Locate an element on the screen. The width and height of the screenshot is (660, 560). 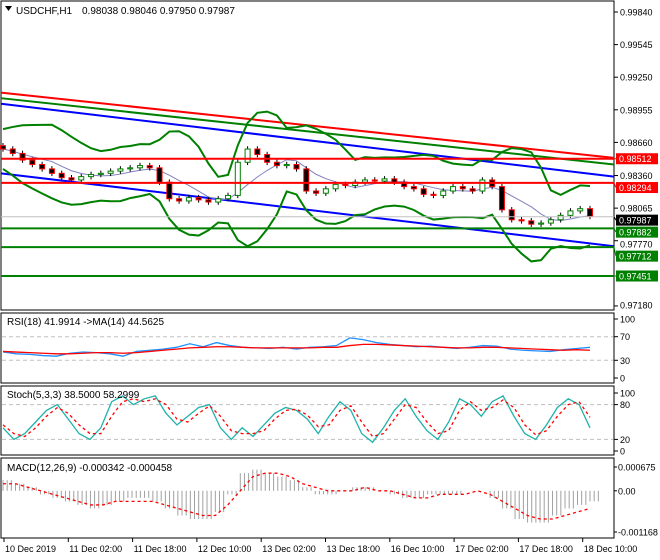
time-tick-label: 18 Dec 10:00 is located at coordinates (611, 549).